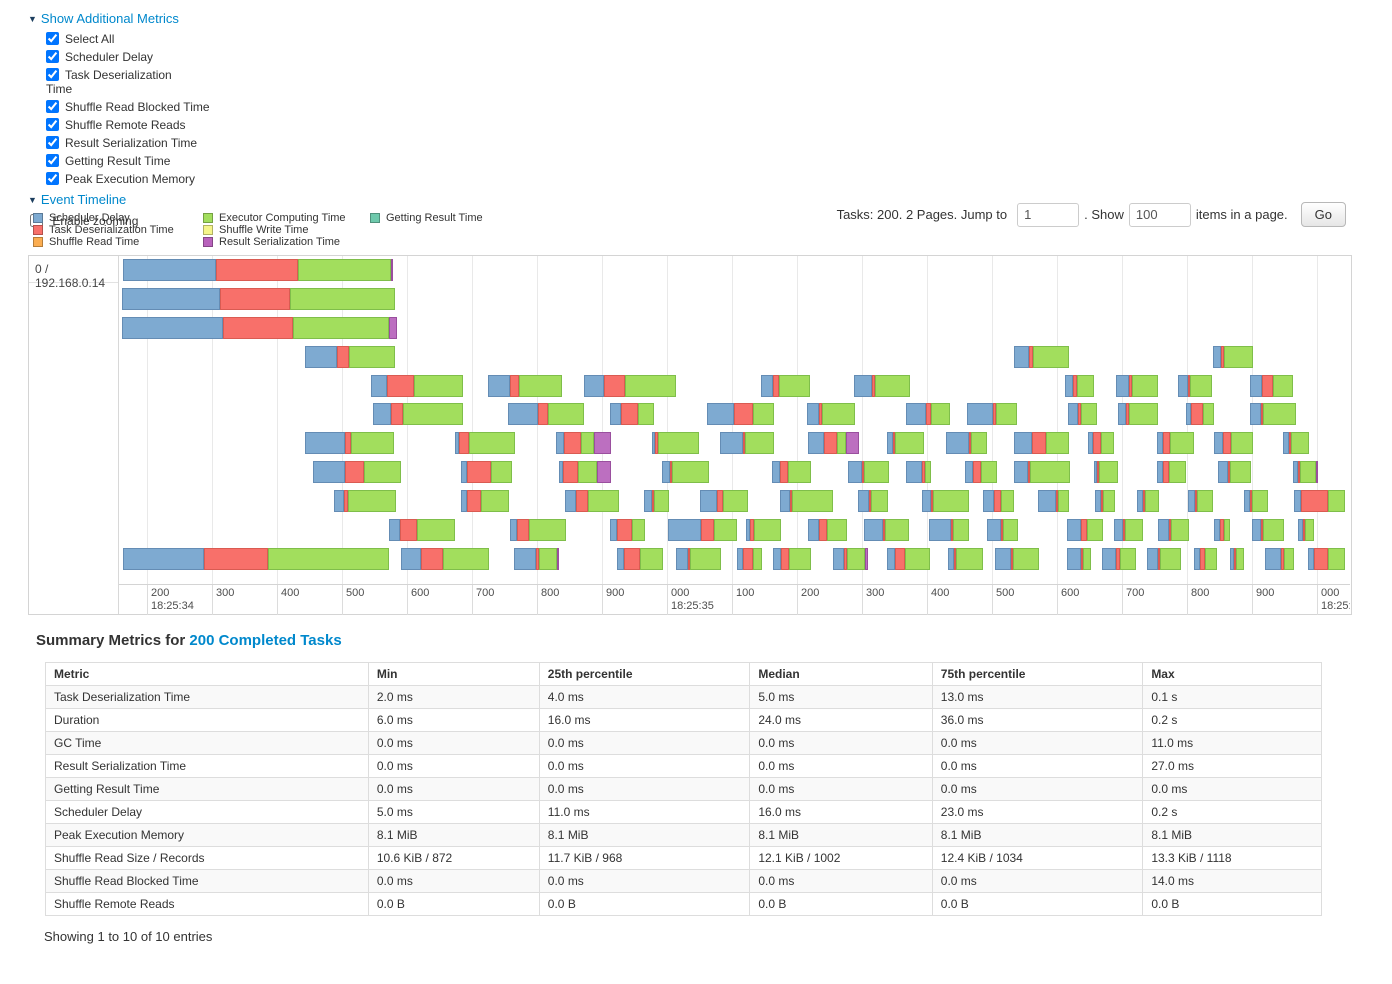 The width and height of the screenshot is (1392, 984). What do you see at coordinates (52, 56) in the screenshot?
I see `checkbox-scheduler-delay` at bounding box center [52, 56].